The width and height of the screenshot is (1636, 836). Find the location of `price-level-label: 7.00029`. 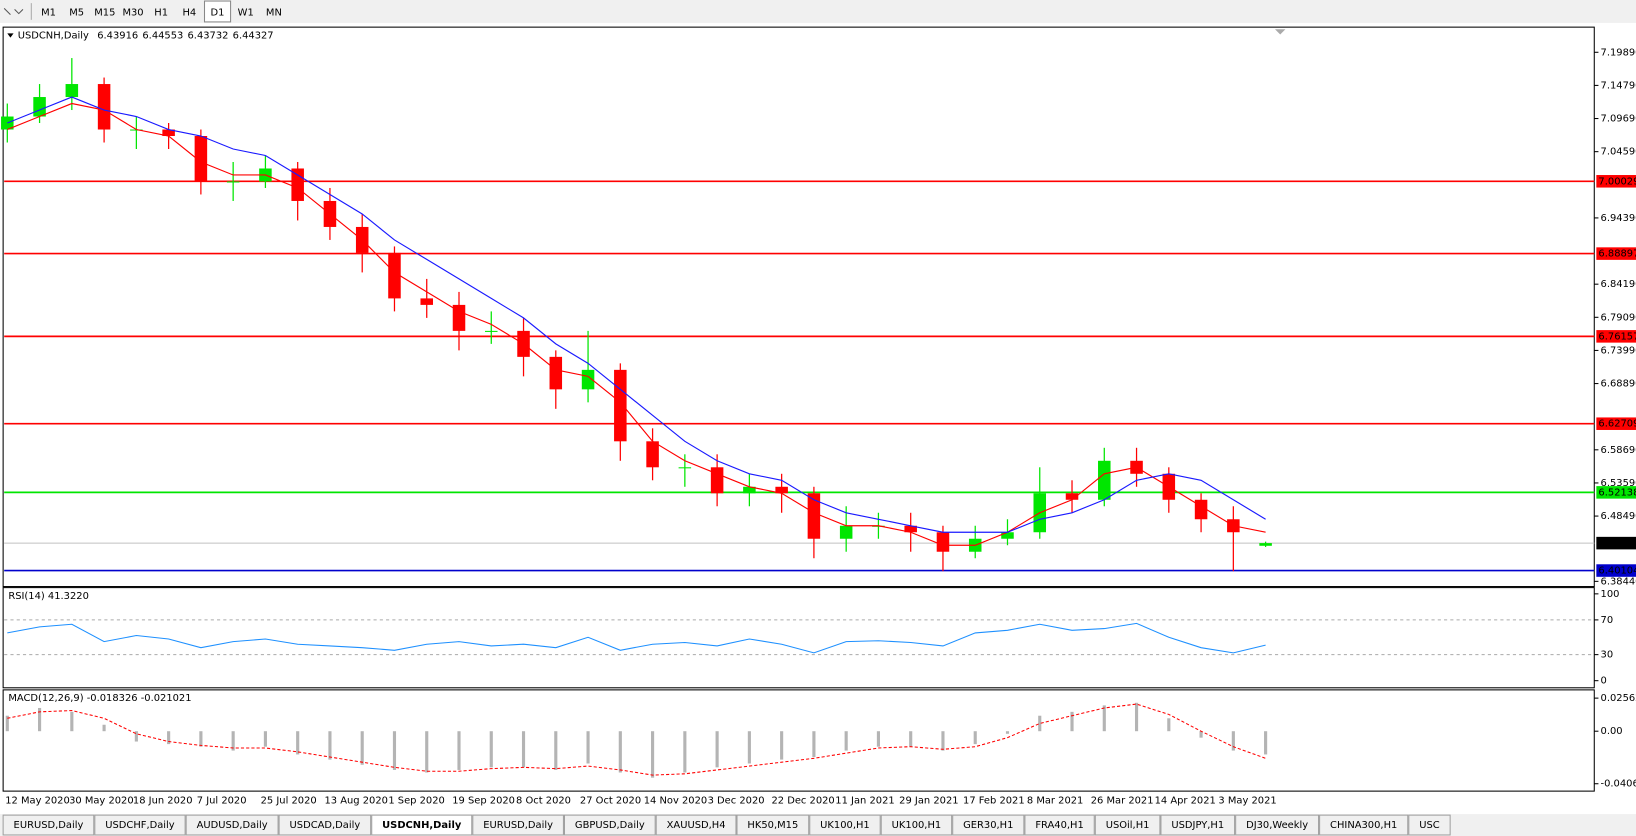

price-level-label: 7.00029 is located at coordinates (1617, 181).